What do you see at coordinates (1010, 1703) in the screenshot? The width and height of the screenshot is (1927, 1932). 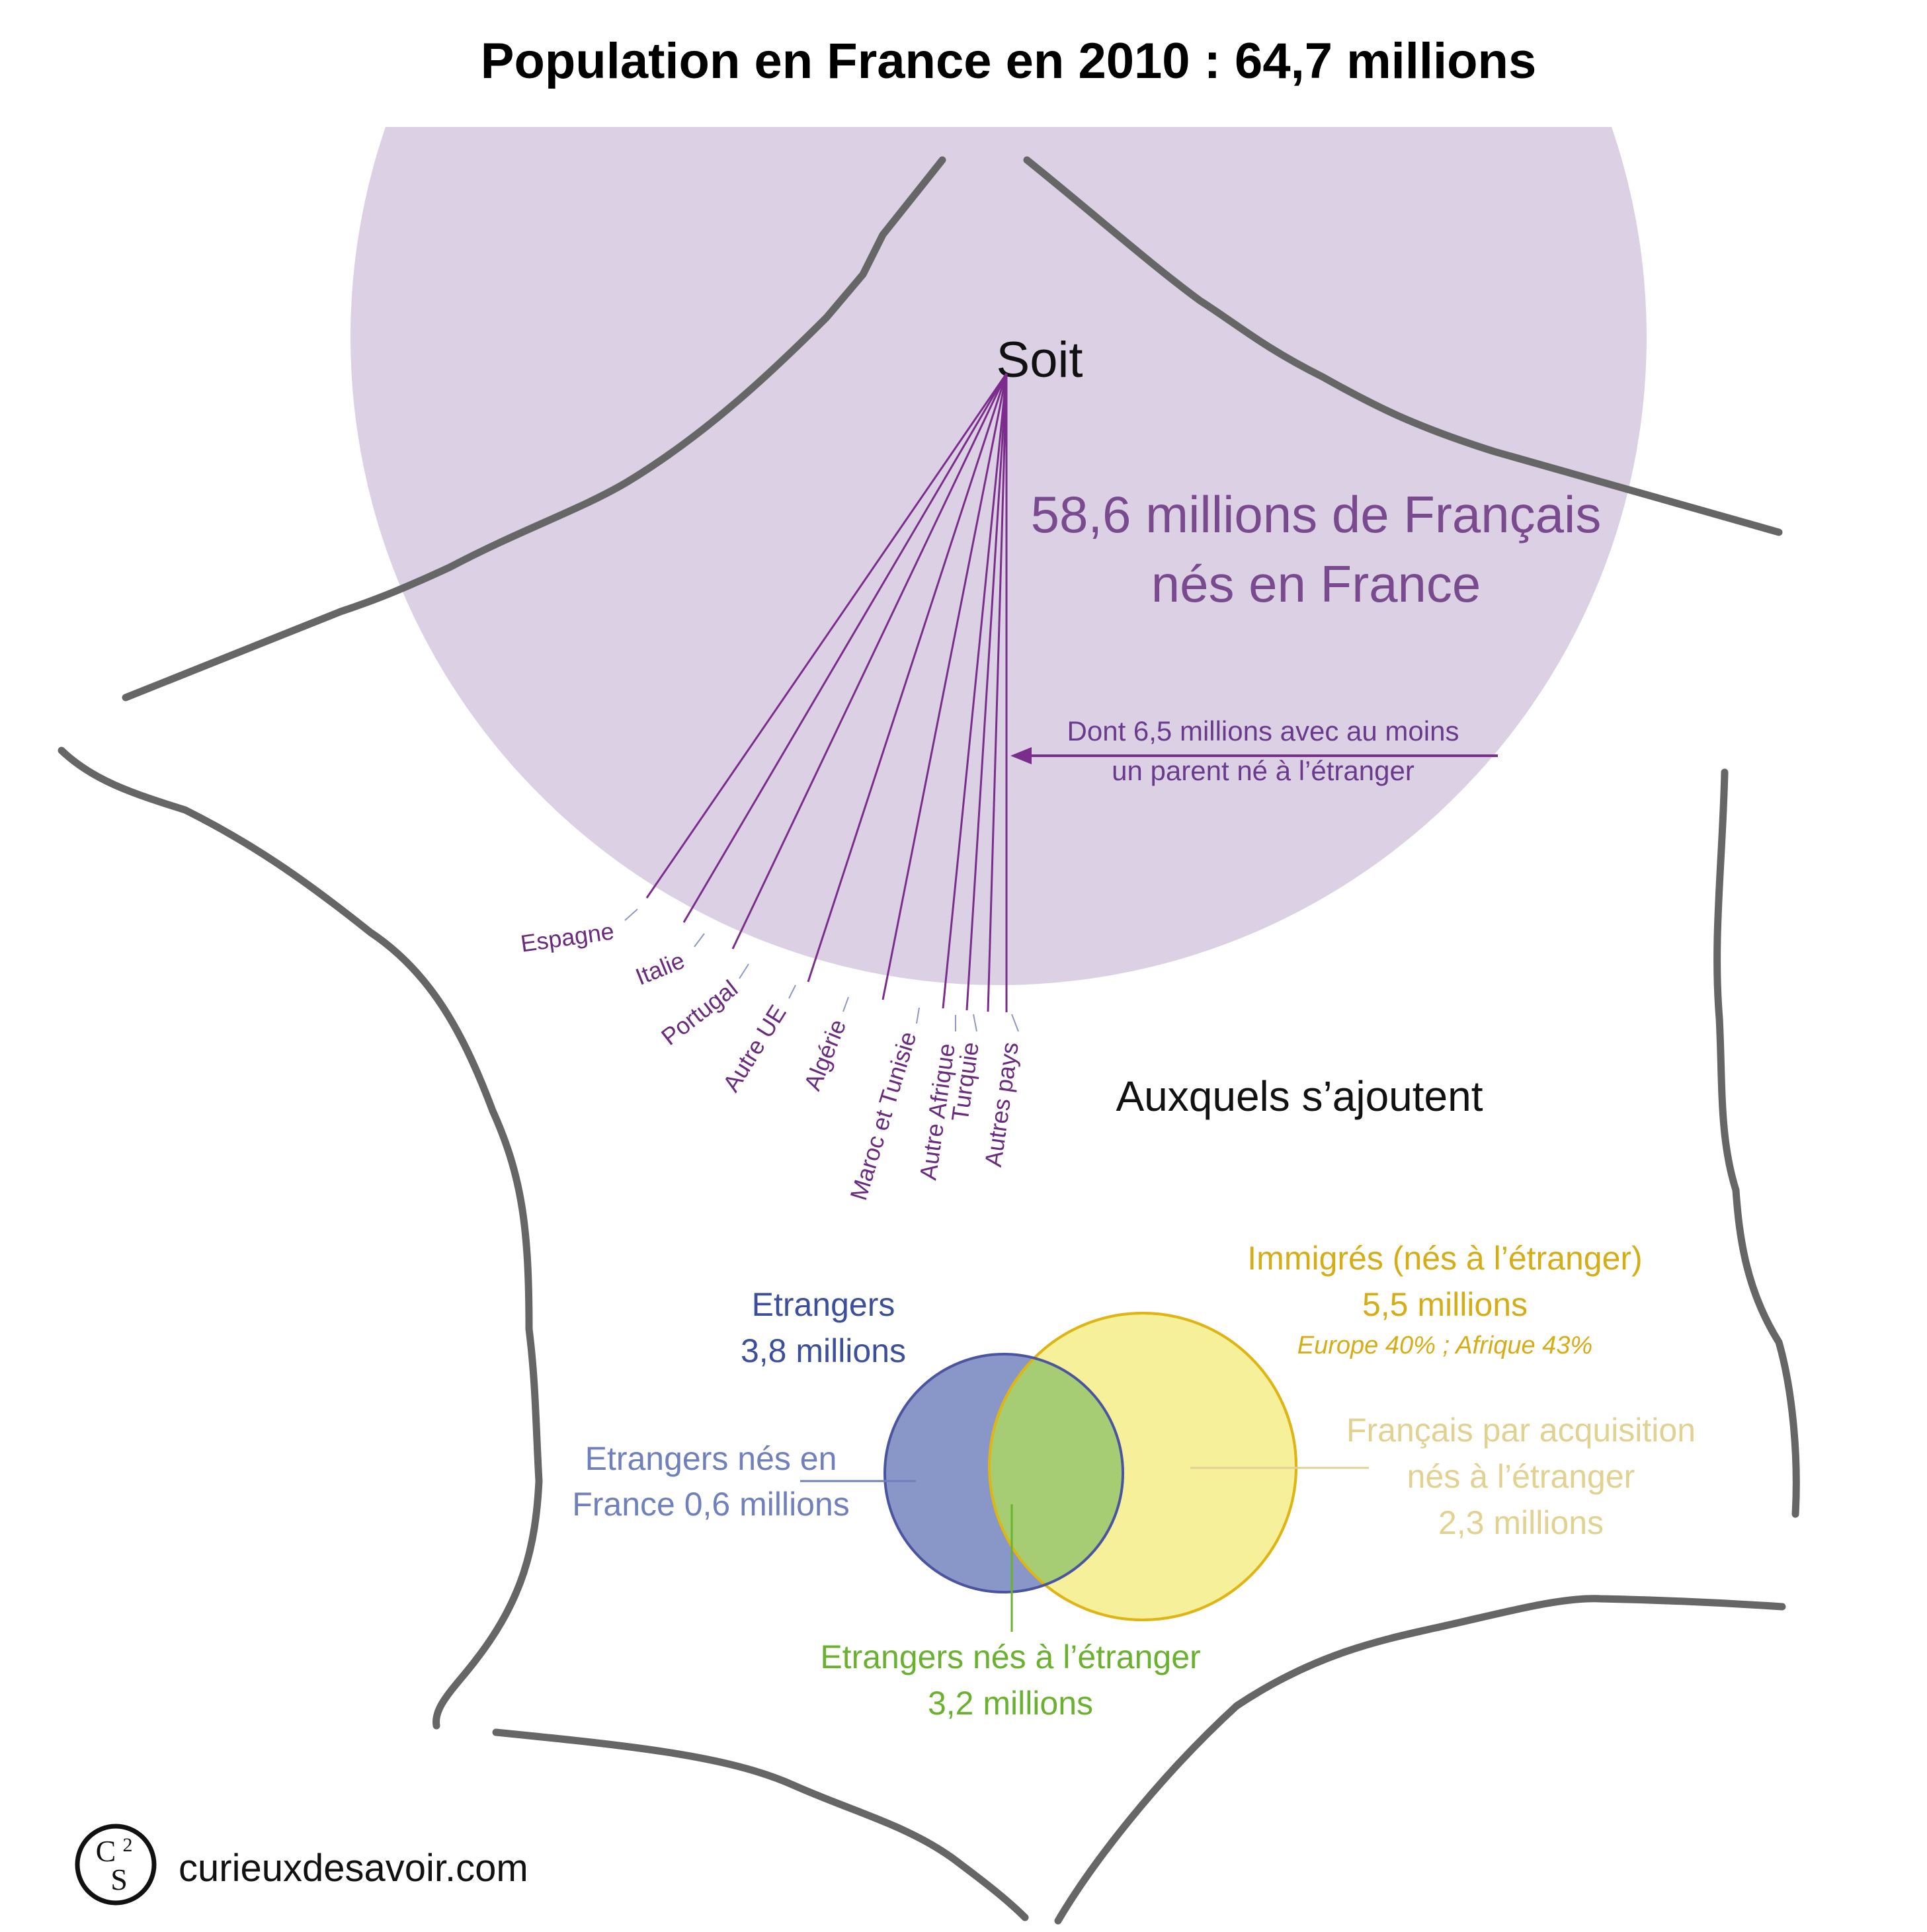 I see `etrangers-nes-etranger-line2: 3,2 millions` at bounding box center [1010, 1703].